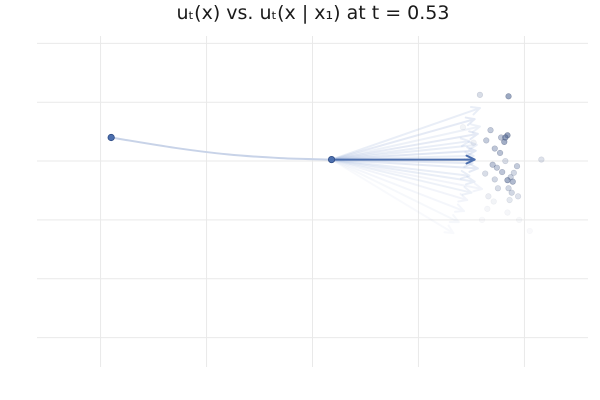  What do you see at coordinates (467, 190) in the screenshot?
I see `conditional-arrow-9-head` at bounding box center [467, 190].